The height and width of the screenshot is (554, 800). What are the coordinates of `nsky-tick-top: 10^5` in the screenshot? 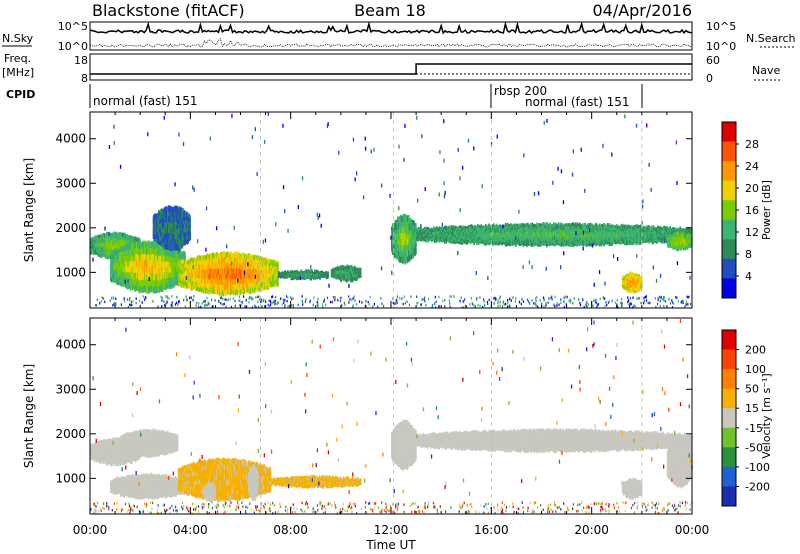 It's located at (73, 26).